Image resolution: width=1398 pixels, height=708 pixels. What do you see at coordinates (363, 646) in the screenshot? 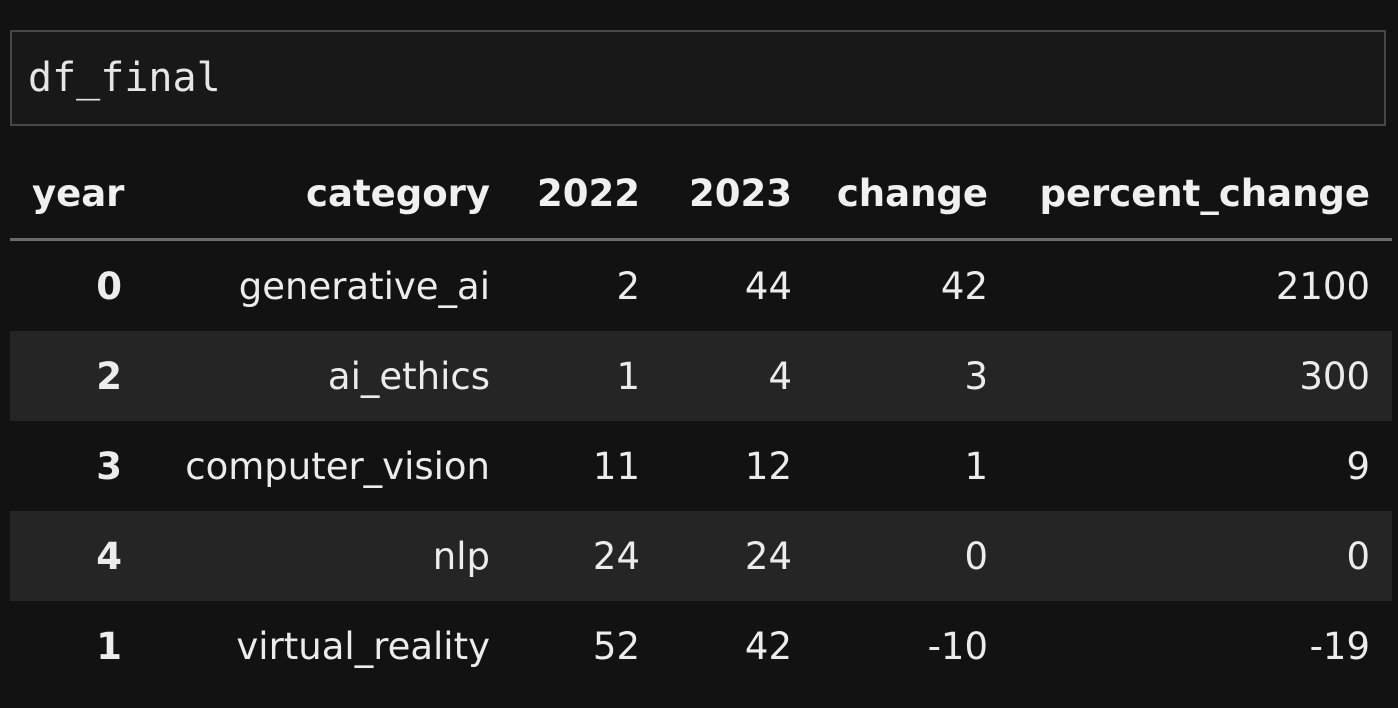
I see `cell-category: virtual_reality` at bounding box center [363, 646].